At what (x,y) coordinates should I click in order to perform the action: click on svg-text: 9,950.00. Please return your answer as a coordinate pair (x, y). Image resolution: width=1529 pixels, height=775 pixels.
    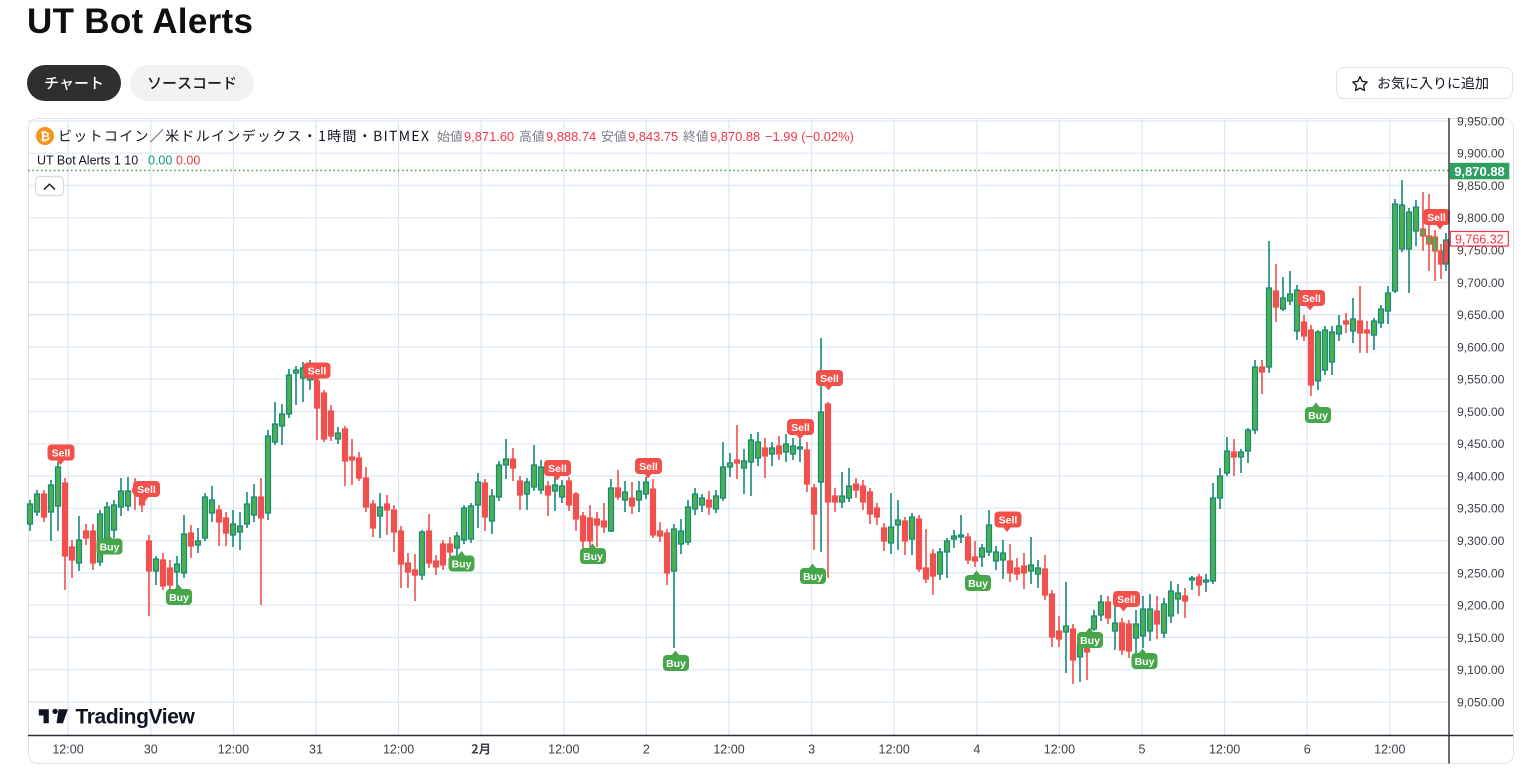
    Looking at the image, I should click on (1481, 121).